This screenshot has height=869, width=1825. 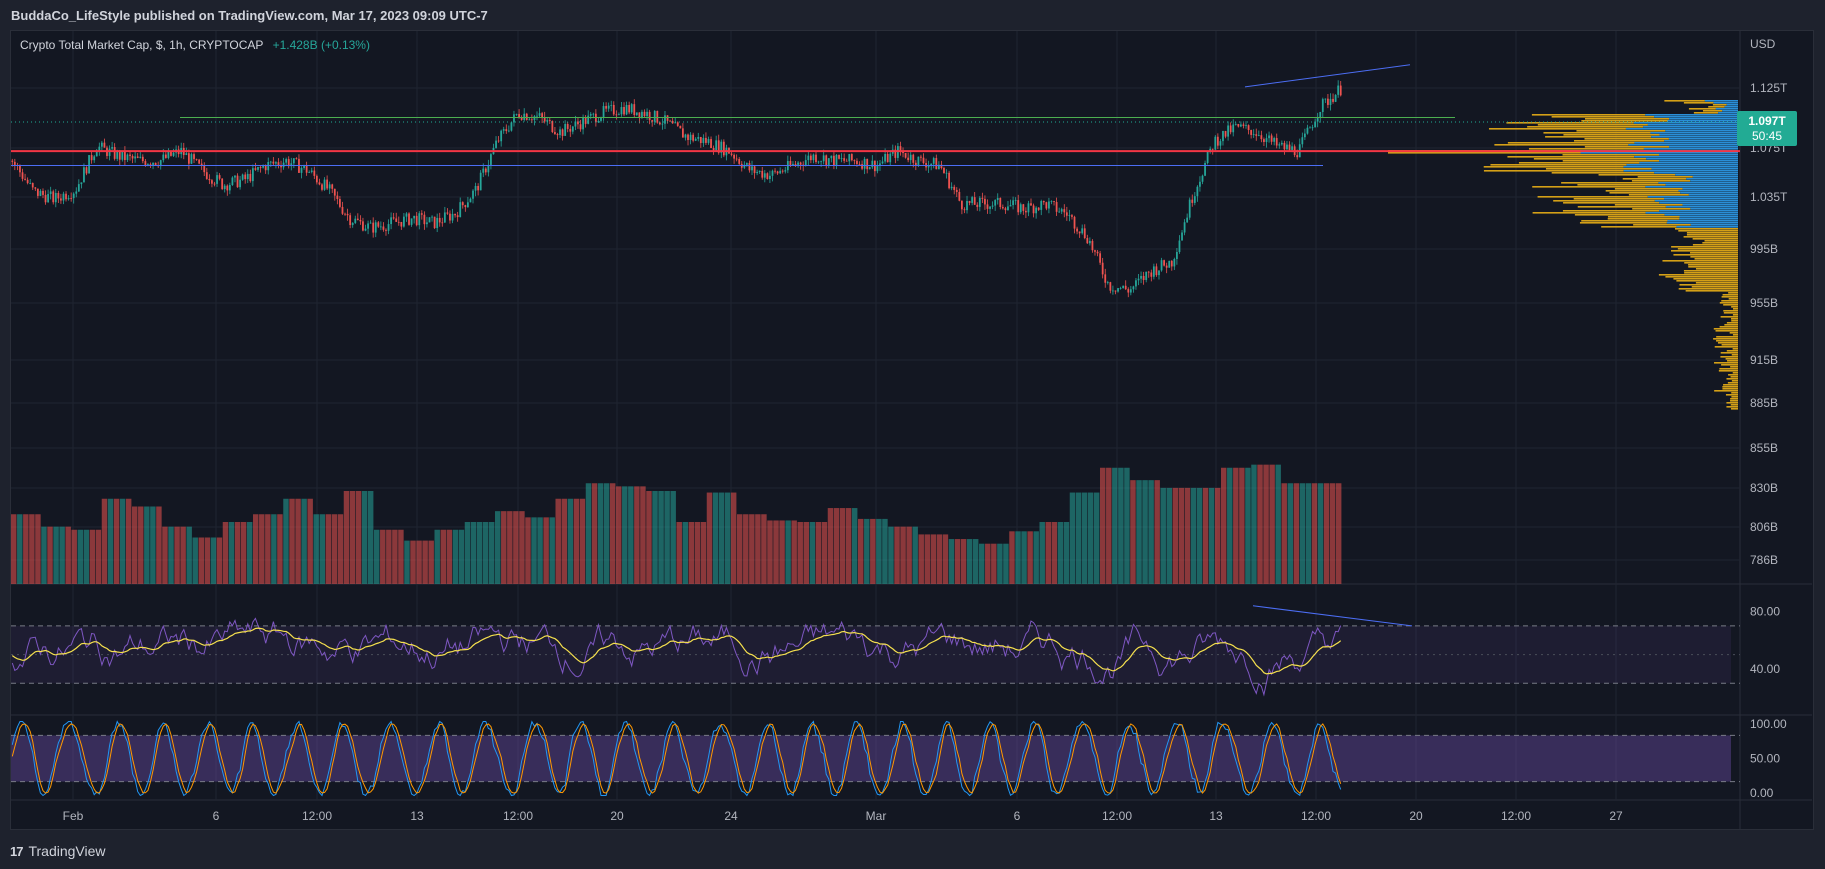 What do you see at coordinates (160, 851) in the screenshot?
I see `footer-brand: 17 TradingView` at bounding box center [160, 851].